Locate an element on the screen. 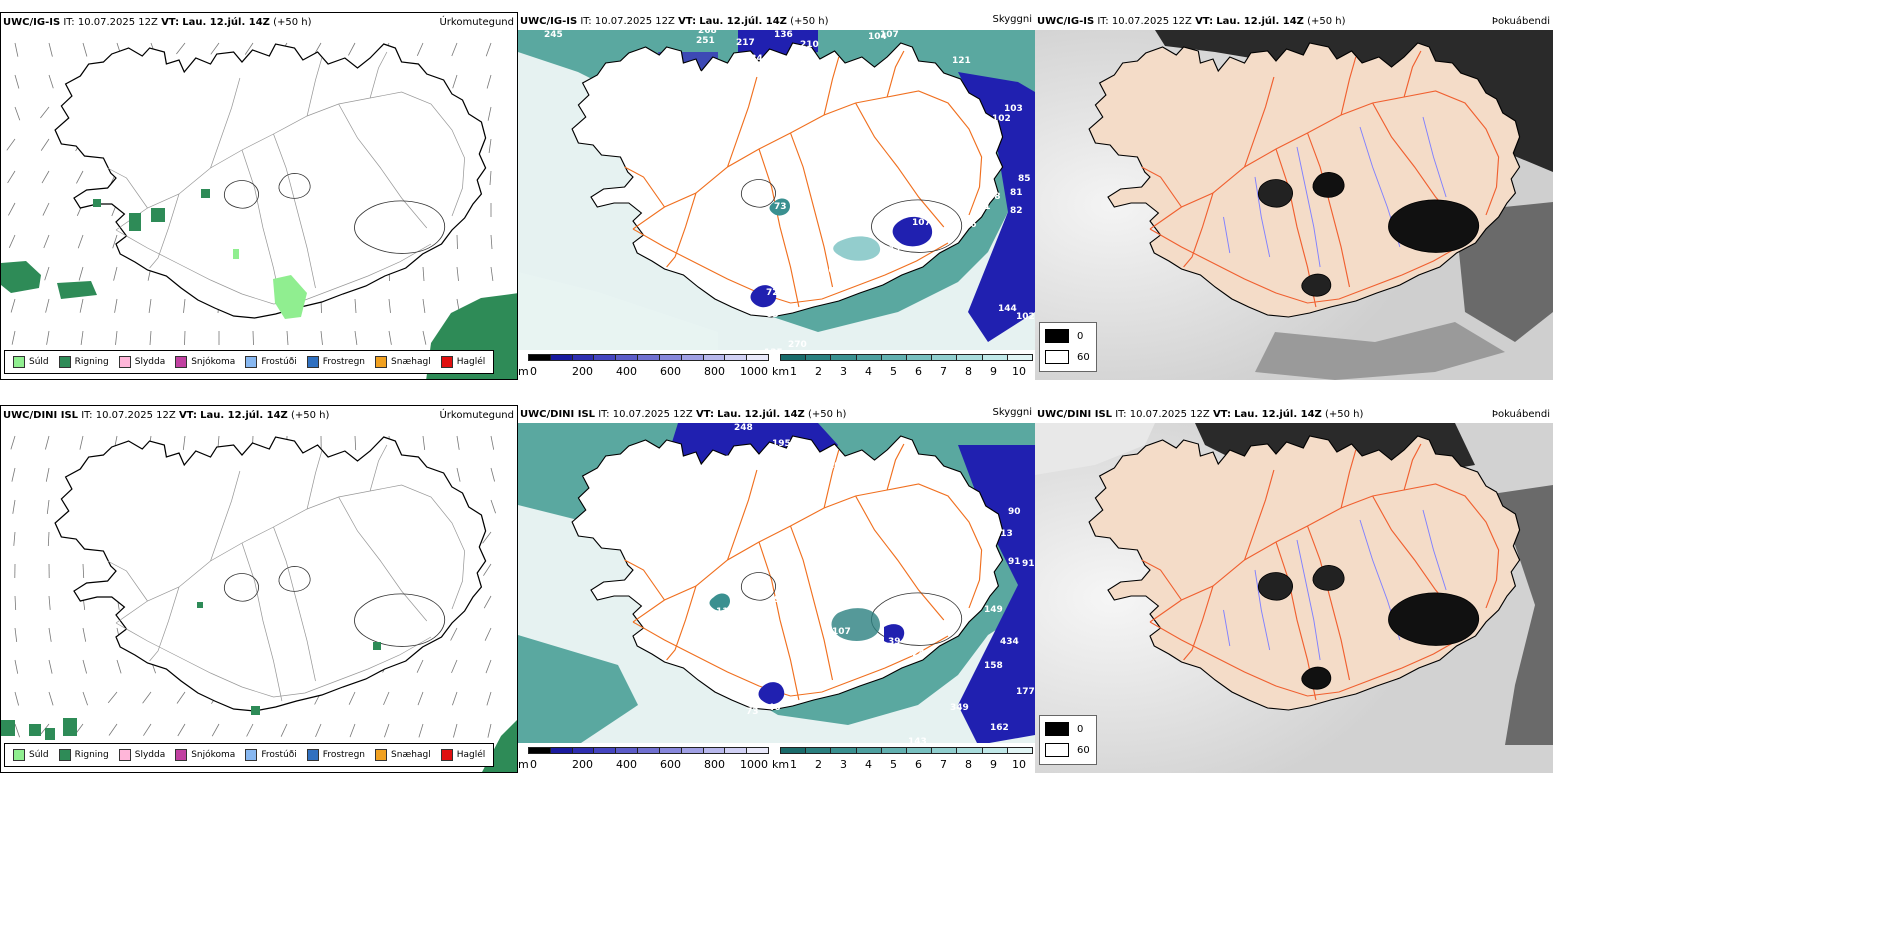 The width and height of the screenshot is (1900, 950). cloud-value-label: 110 is located at coordinates (825, 271).